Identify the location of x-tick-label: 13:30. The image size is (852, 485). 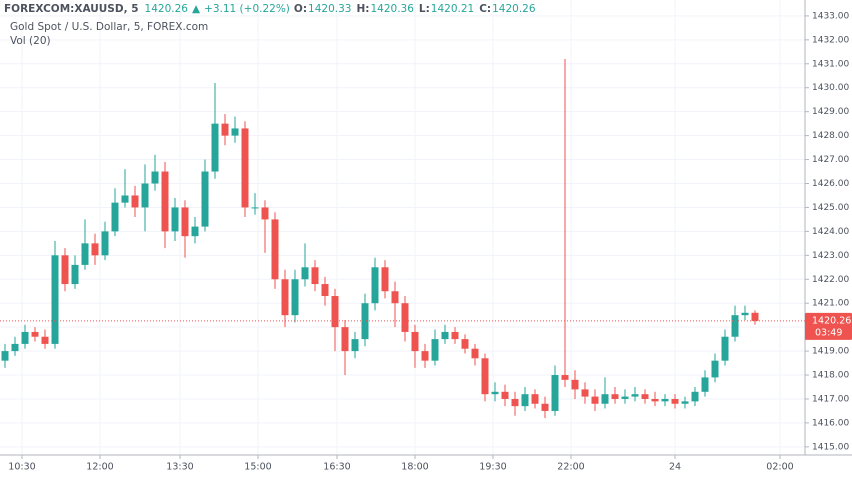
(179, 467).